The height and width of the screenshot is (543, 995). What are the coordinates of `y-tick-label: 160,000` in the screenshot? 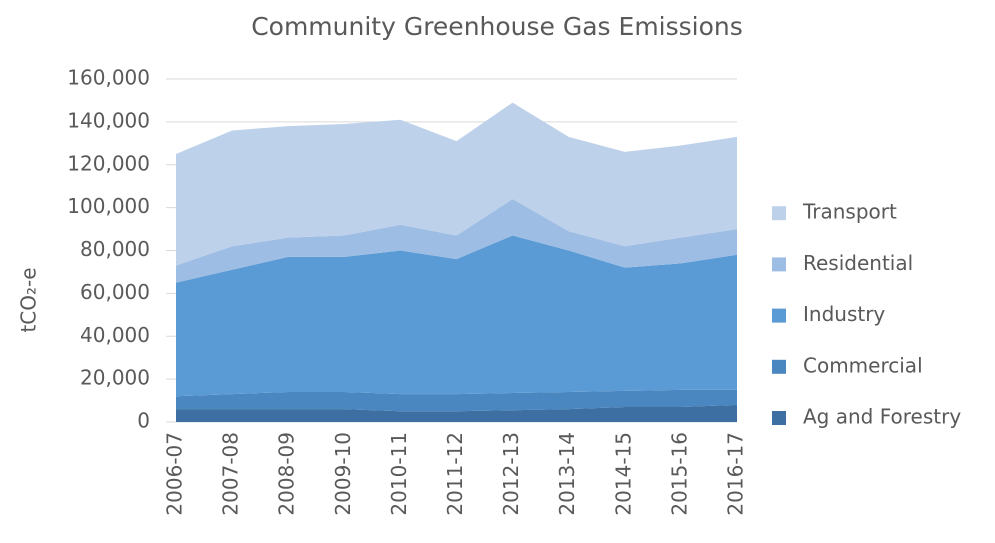 It's located at (108, 78).